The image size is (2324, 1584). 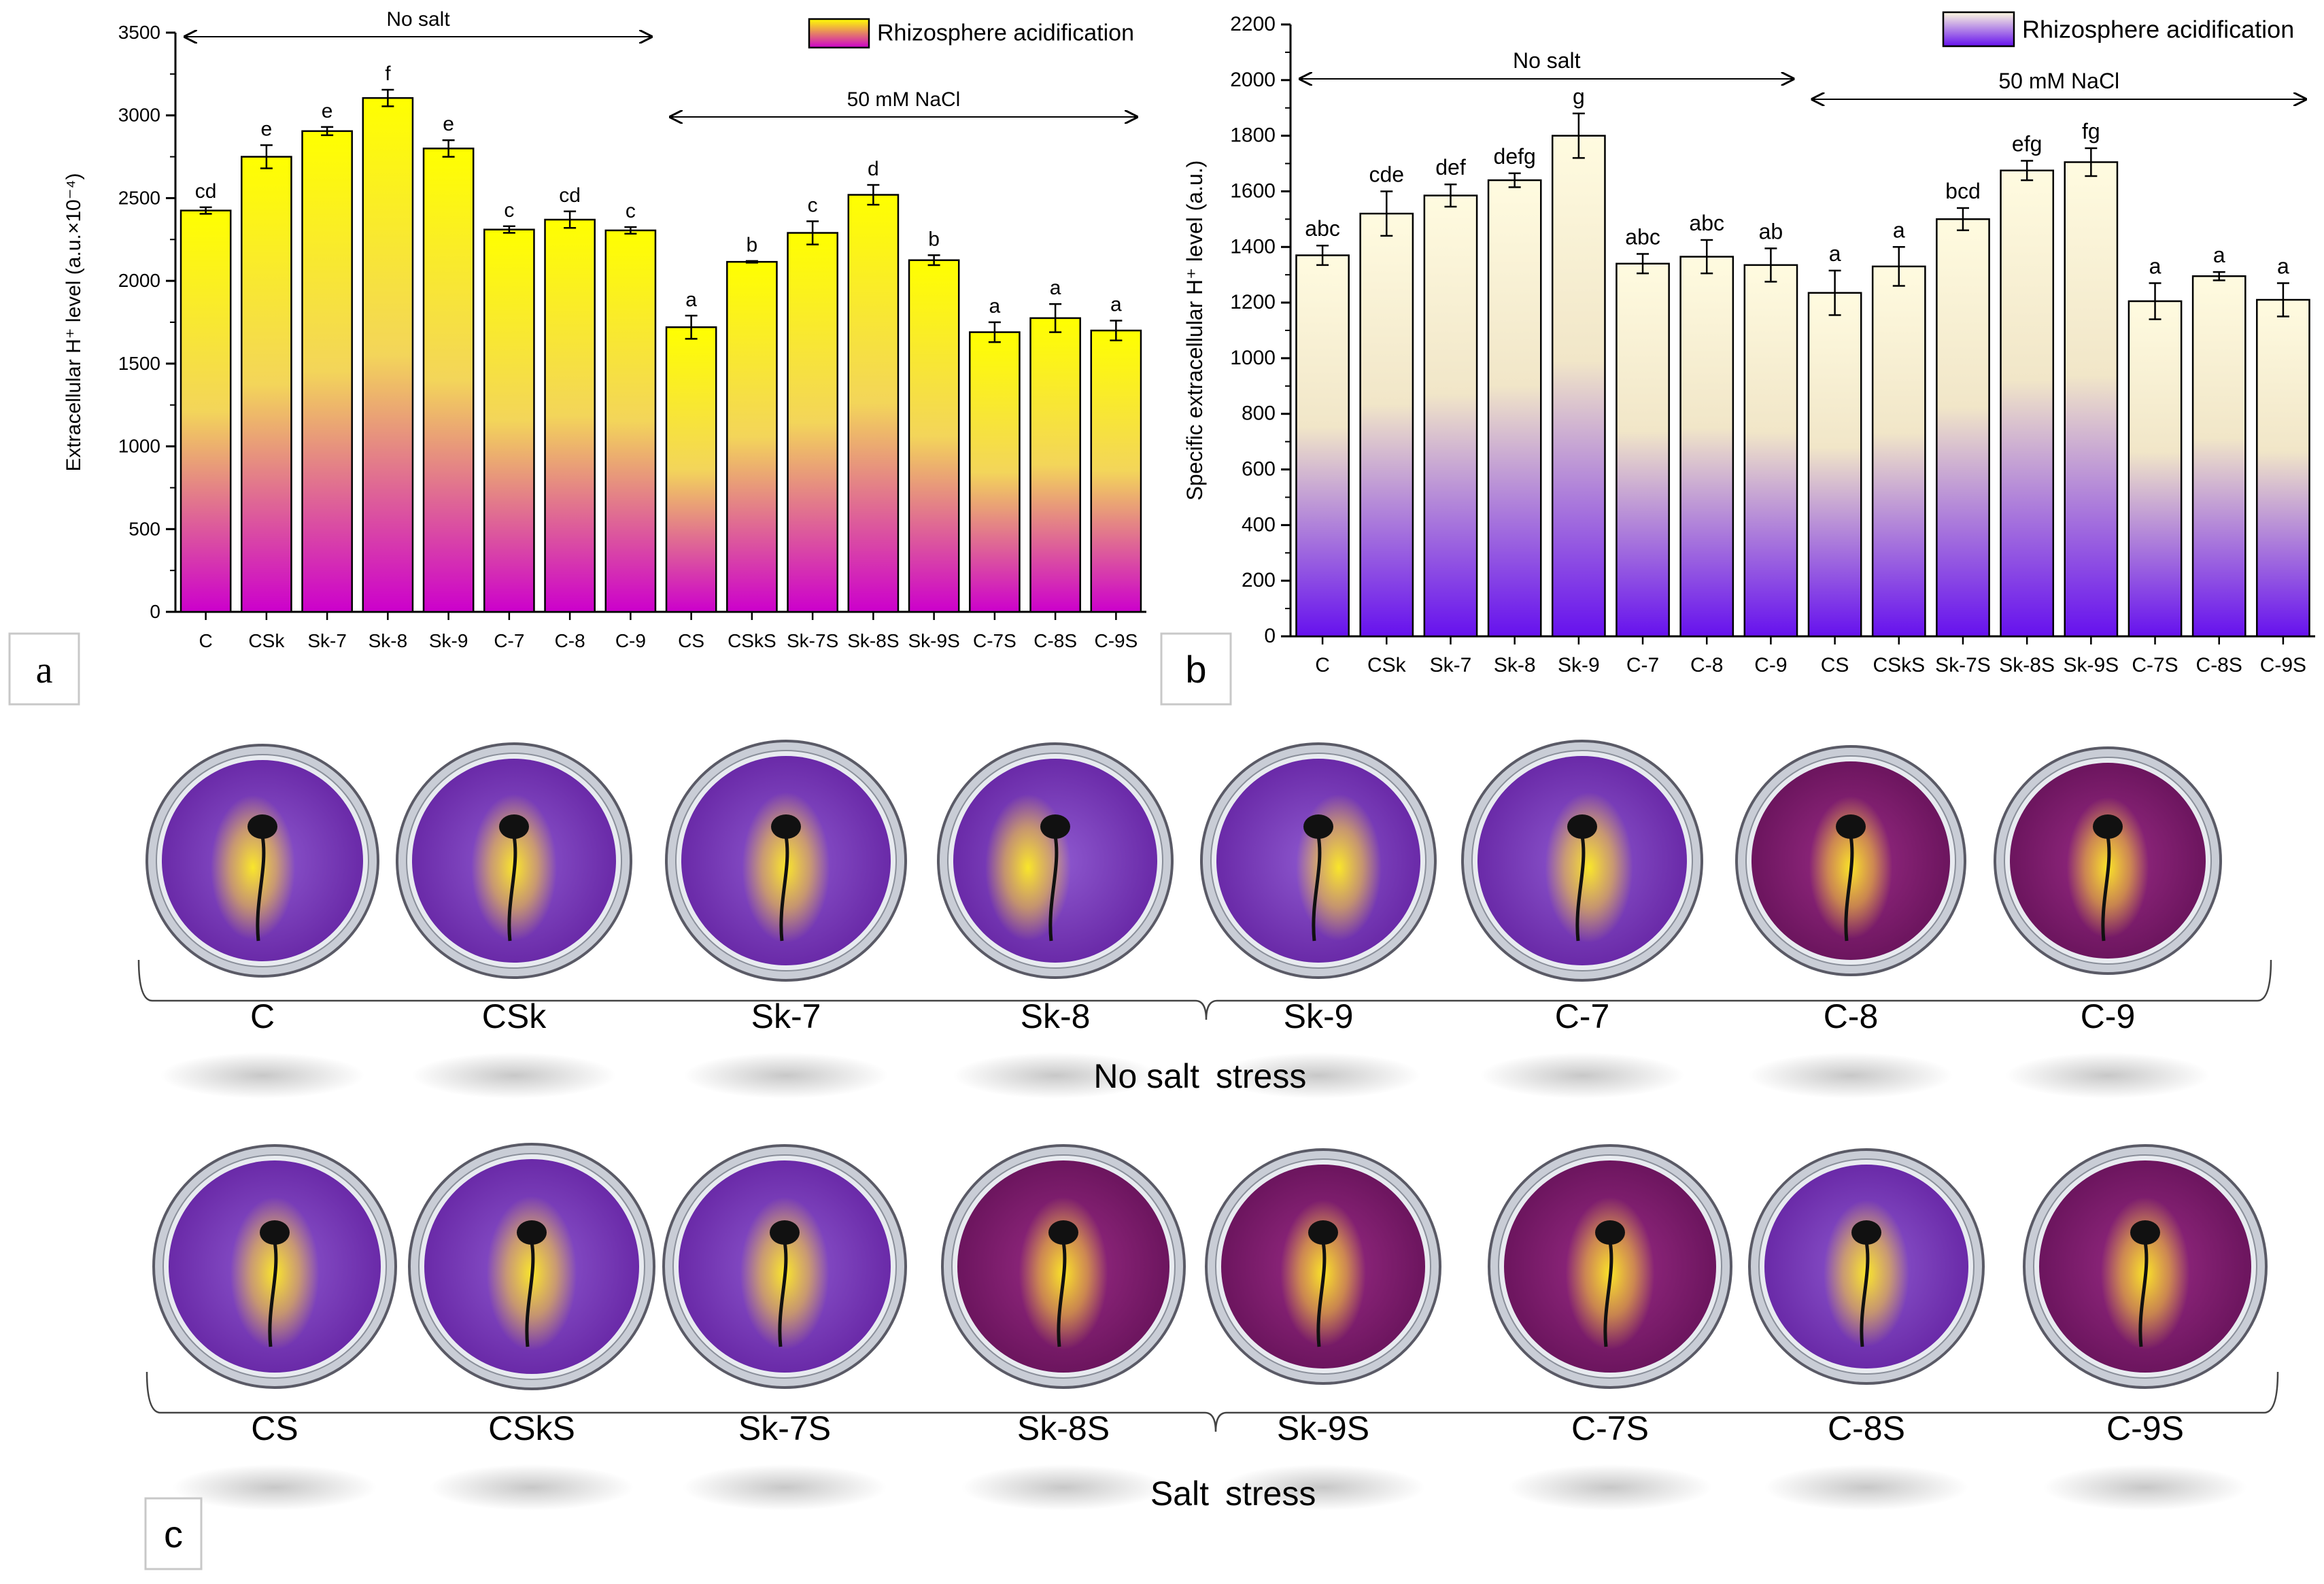 I want to click on y-tick-label: 1400, so click(x=1253, y=246).